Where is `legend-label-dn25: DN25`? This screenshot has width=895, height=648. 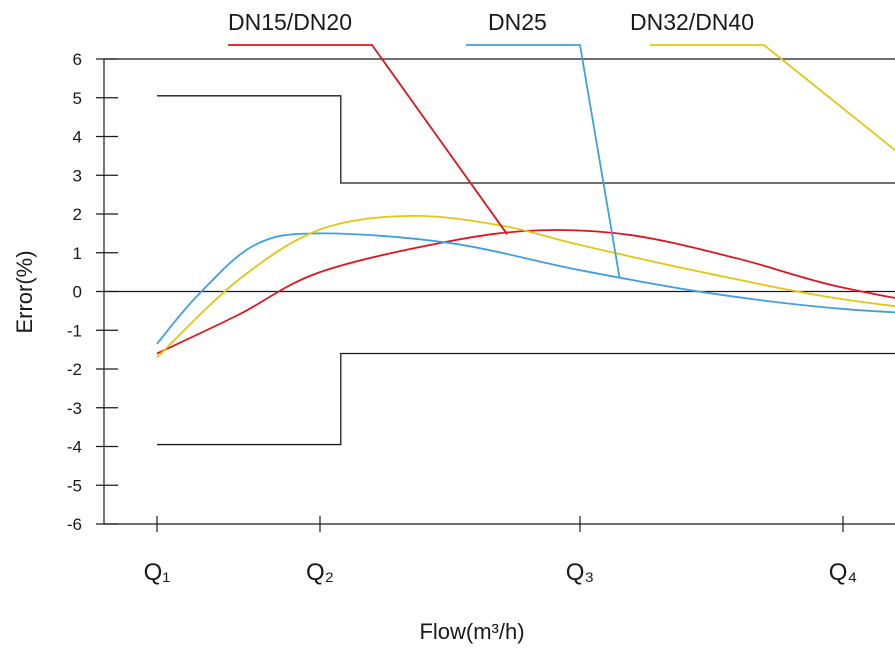
legend-label-dn25: DN25 is located at coordinates (517, 22).